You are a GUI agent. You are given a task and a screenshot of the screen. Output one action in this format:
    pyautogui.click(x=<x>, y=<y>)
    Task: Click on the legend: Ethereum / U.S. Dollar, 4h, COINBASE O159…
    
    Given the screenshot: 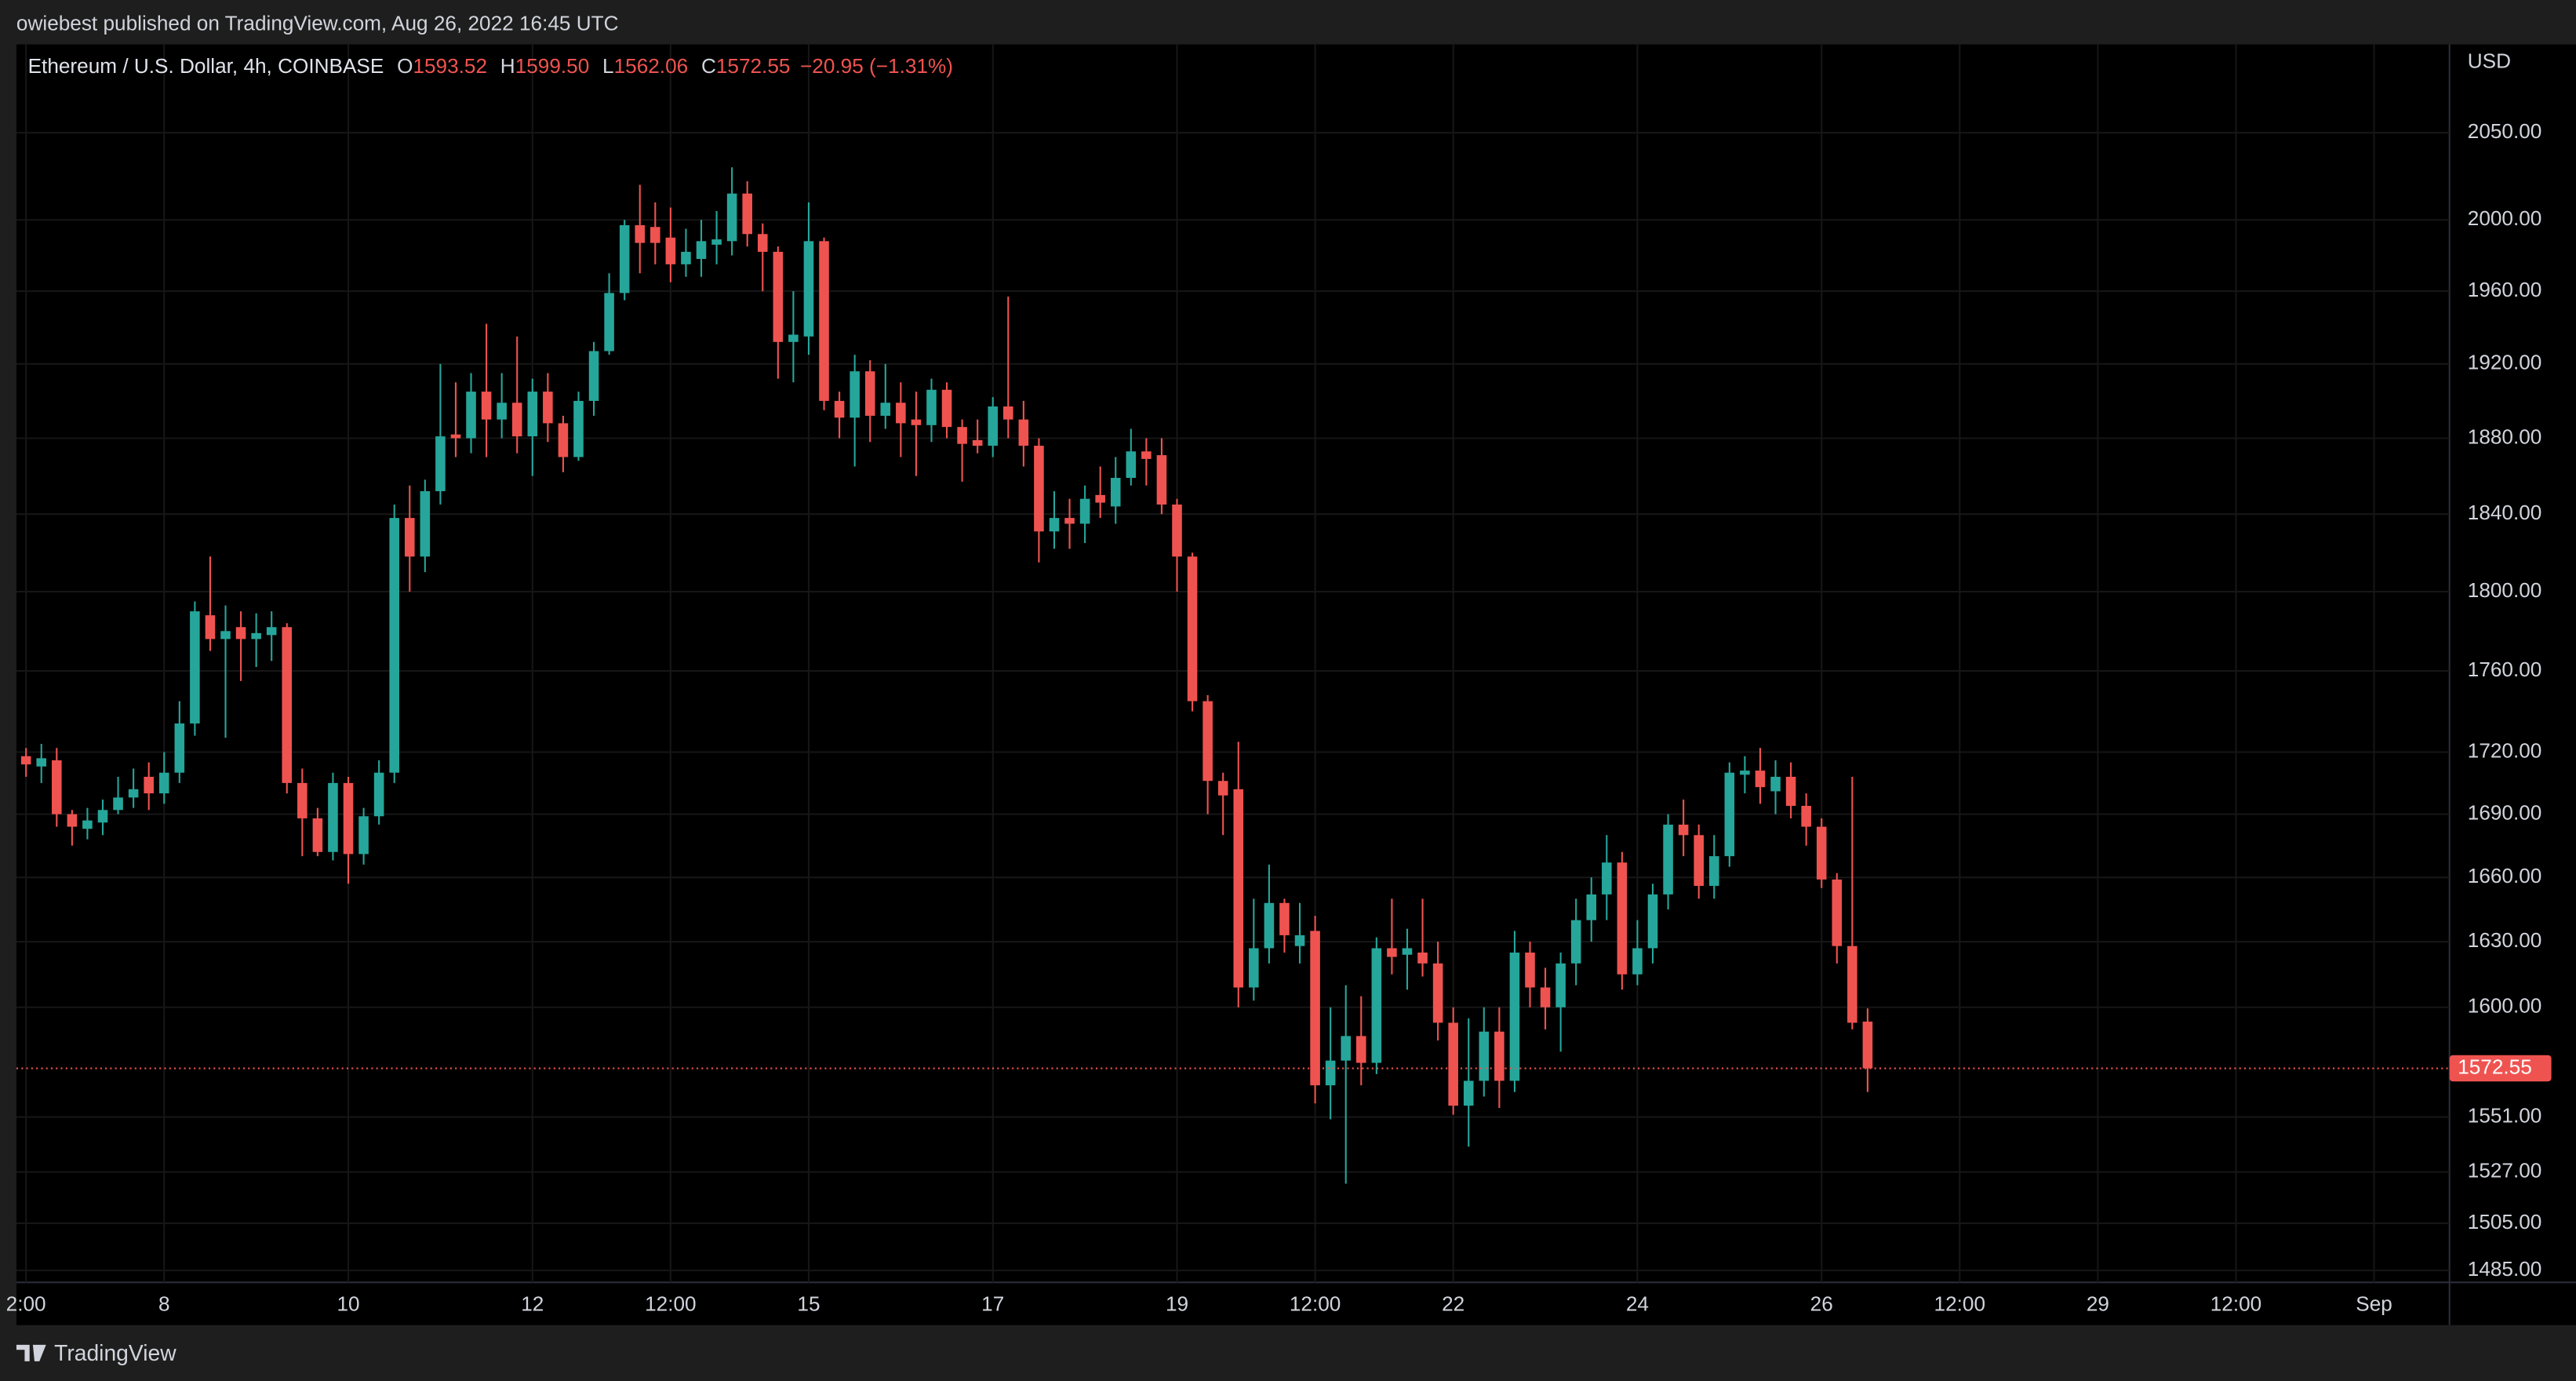 What is the action you would take?
    pyautogui.click(x=490, y=66)
    